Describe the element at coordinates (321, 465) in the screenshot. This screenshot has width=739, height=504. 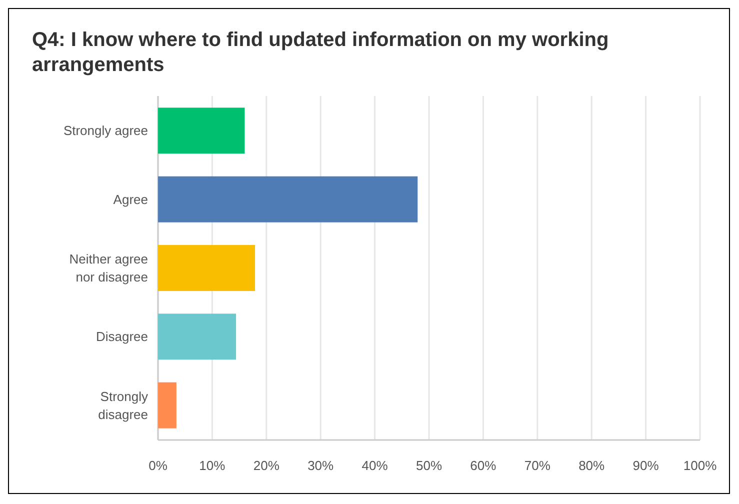
I see `x-tick-label: 30%` at that location.